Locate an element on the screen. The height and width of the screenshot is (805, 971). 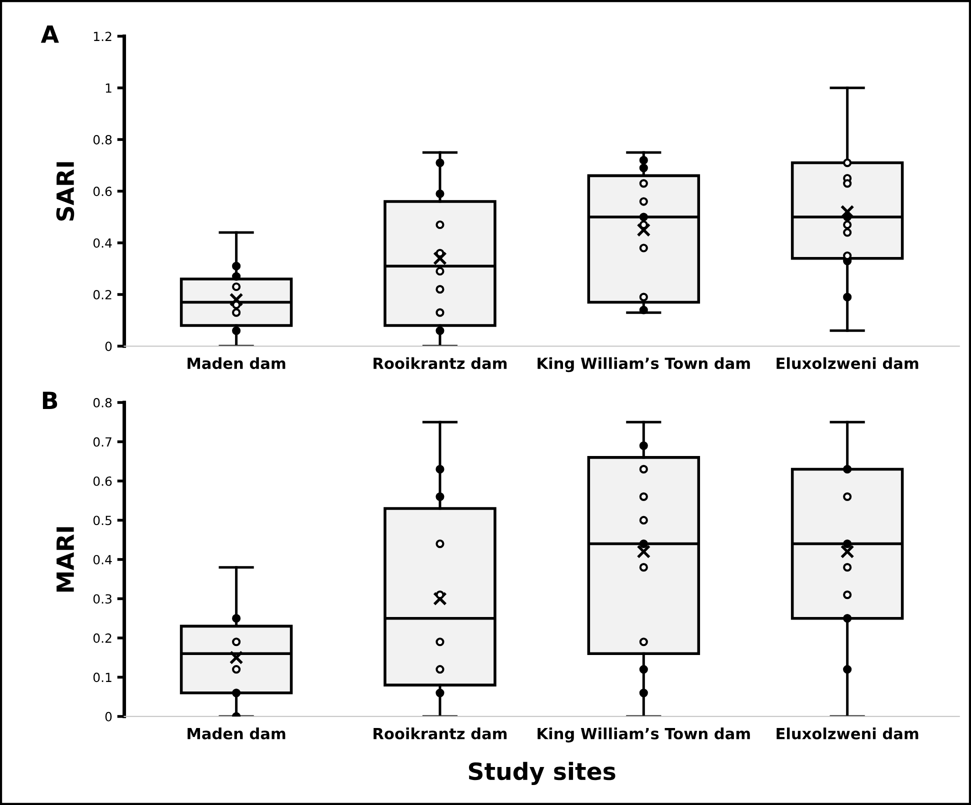
y-tick-label: 1.2 is located at coordinates (103, 36).